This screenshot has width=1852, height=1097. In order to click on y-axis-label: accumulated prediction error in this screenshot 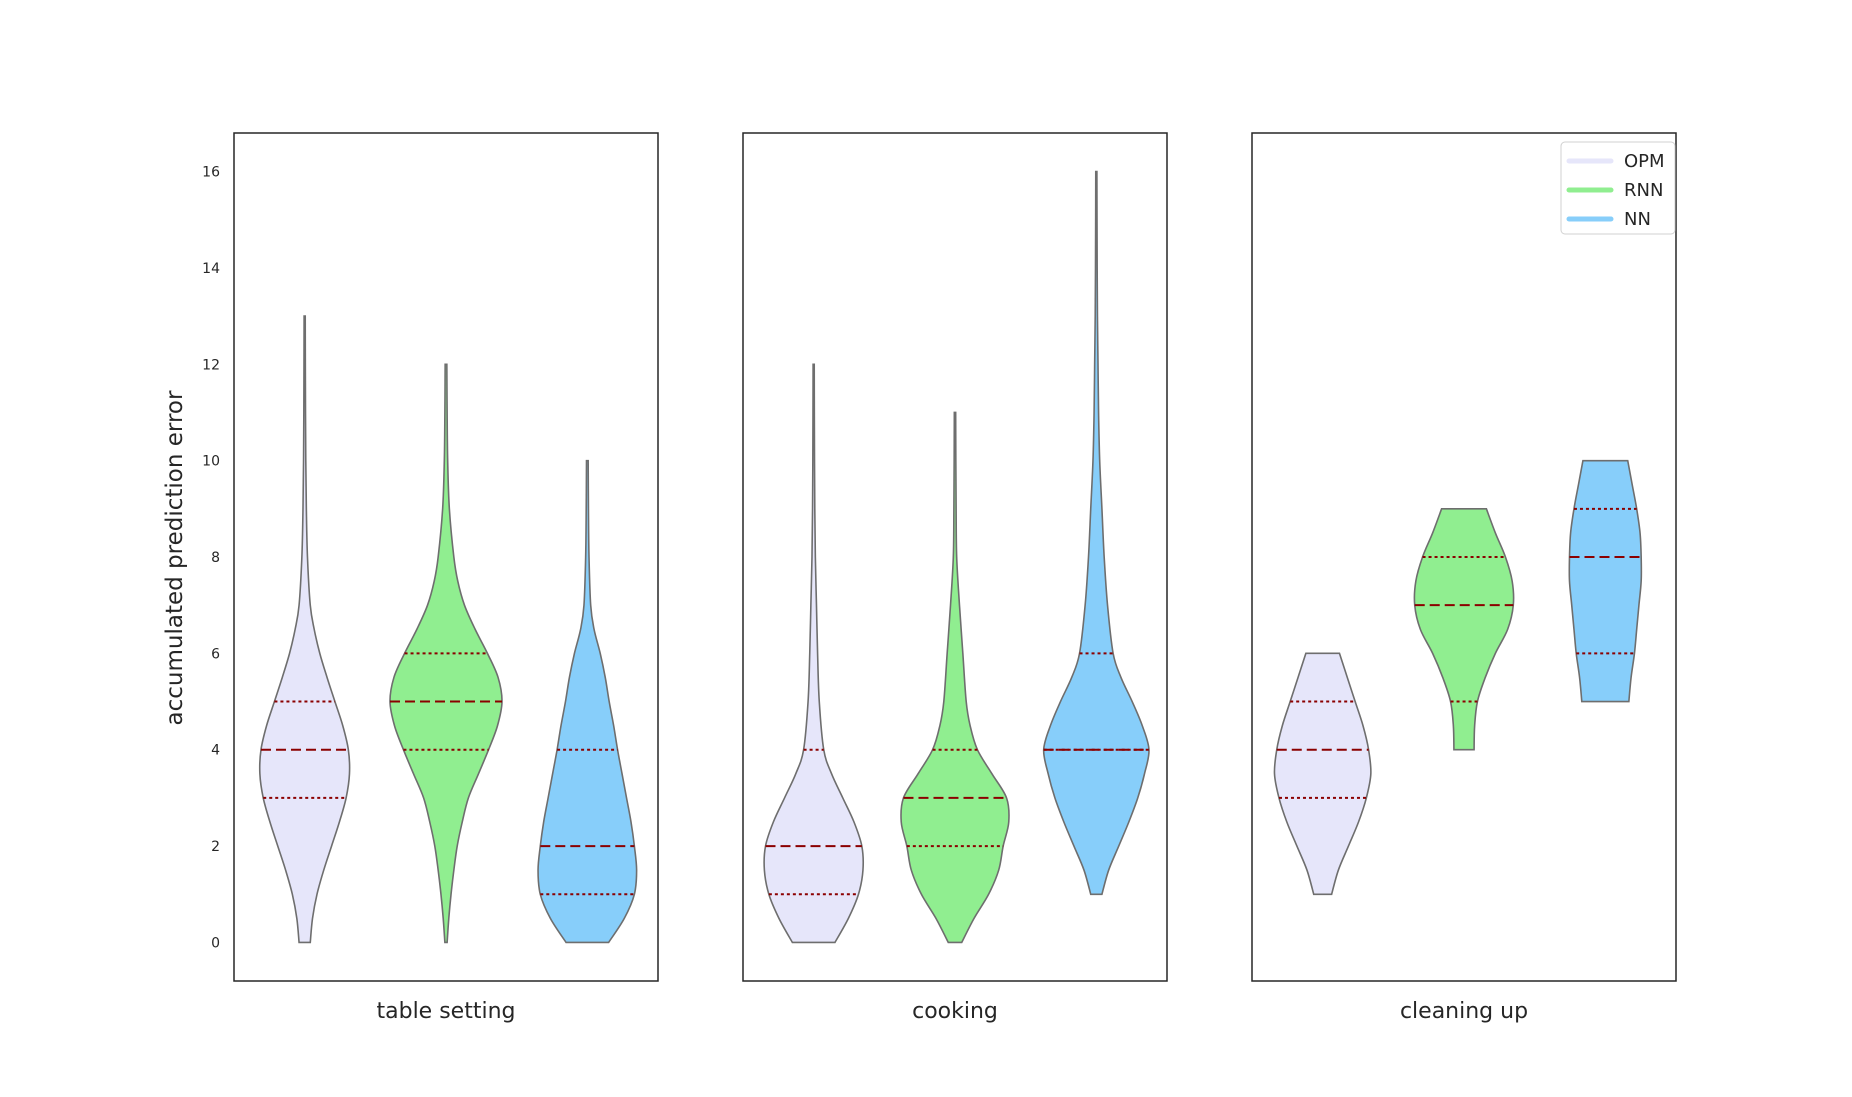, I will do `click(175, 557)`.